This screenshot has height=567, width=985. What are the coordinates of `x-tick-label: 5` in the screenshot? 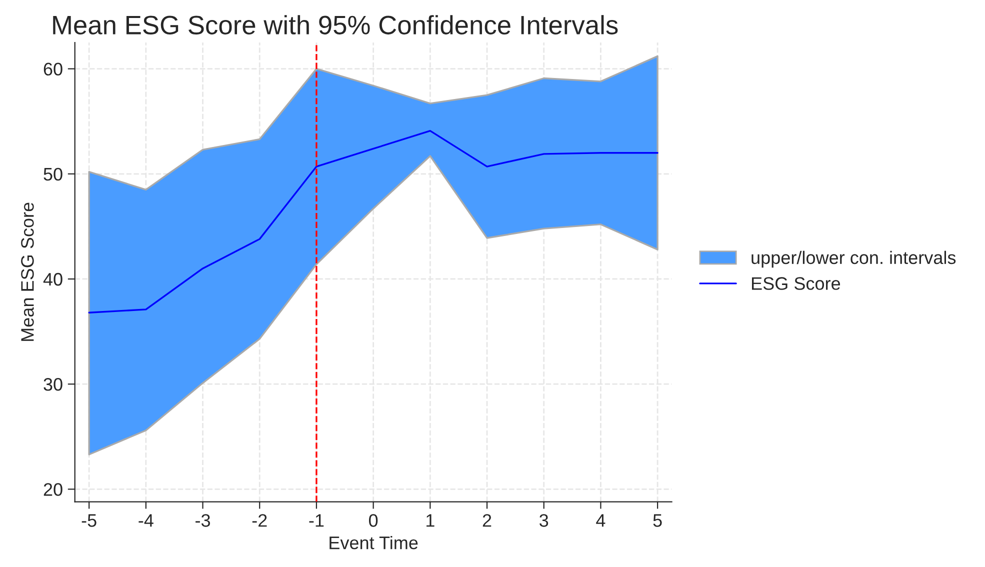 It's located at (657, 520).